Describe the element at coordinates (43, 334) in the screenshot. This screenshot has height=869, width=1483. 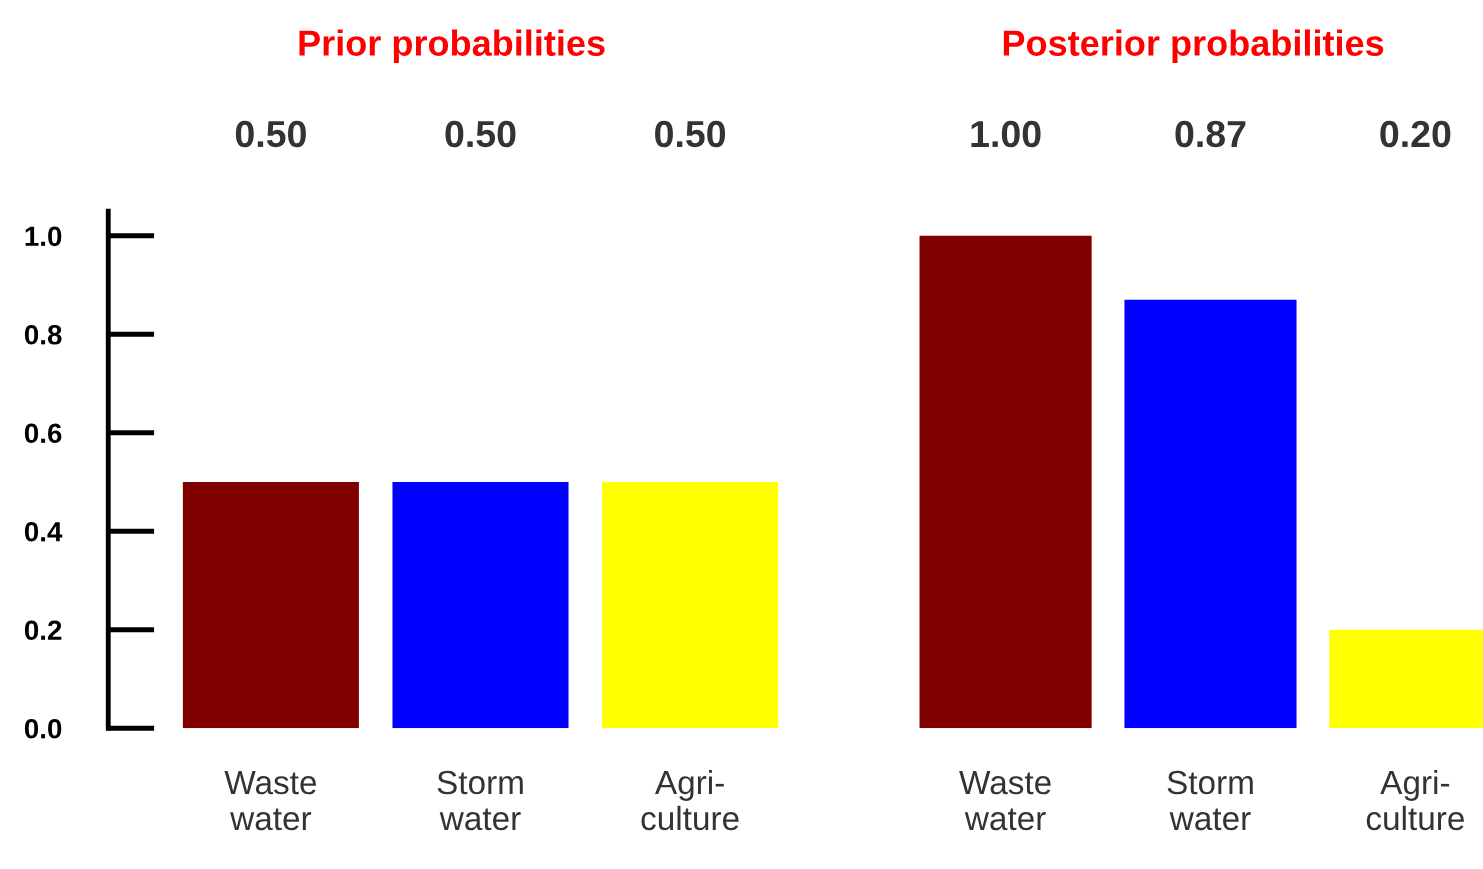
I see `y-tick-label: 0.8` at that location.